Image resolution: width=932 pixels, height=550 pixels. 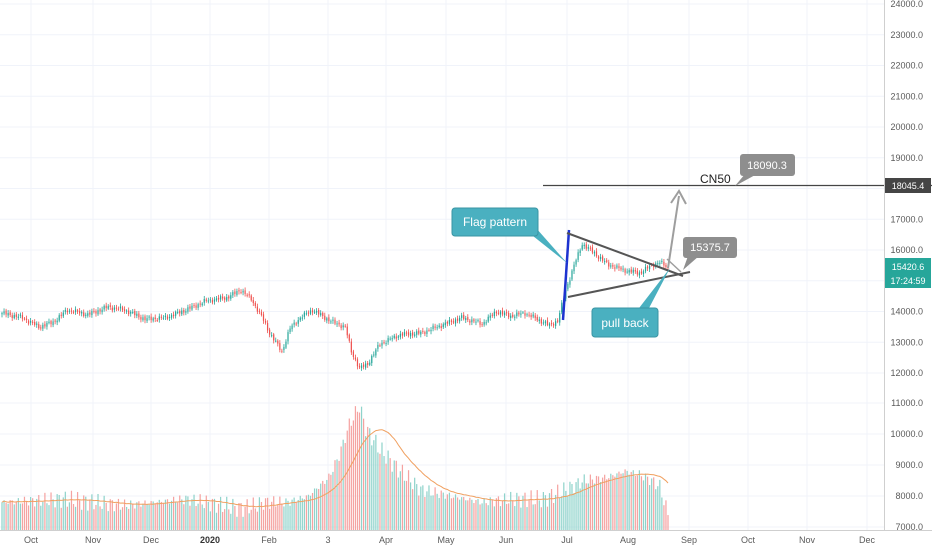 I want to click on time-tick-label: Apr, so click(x=386, y=540).